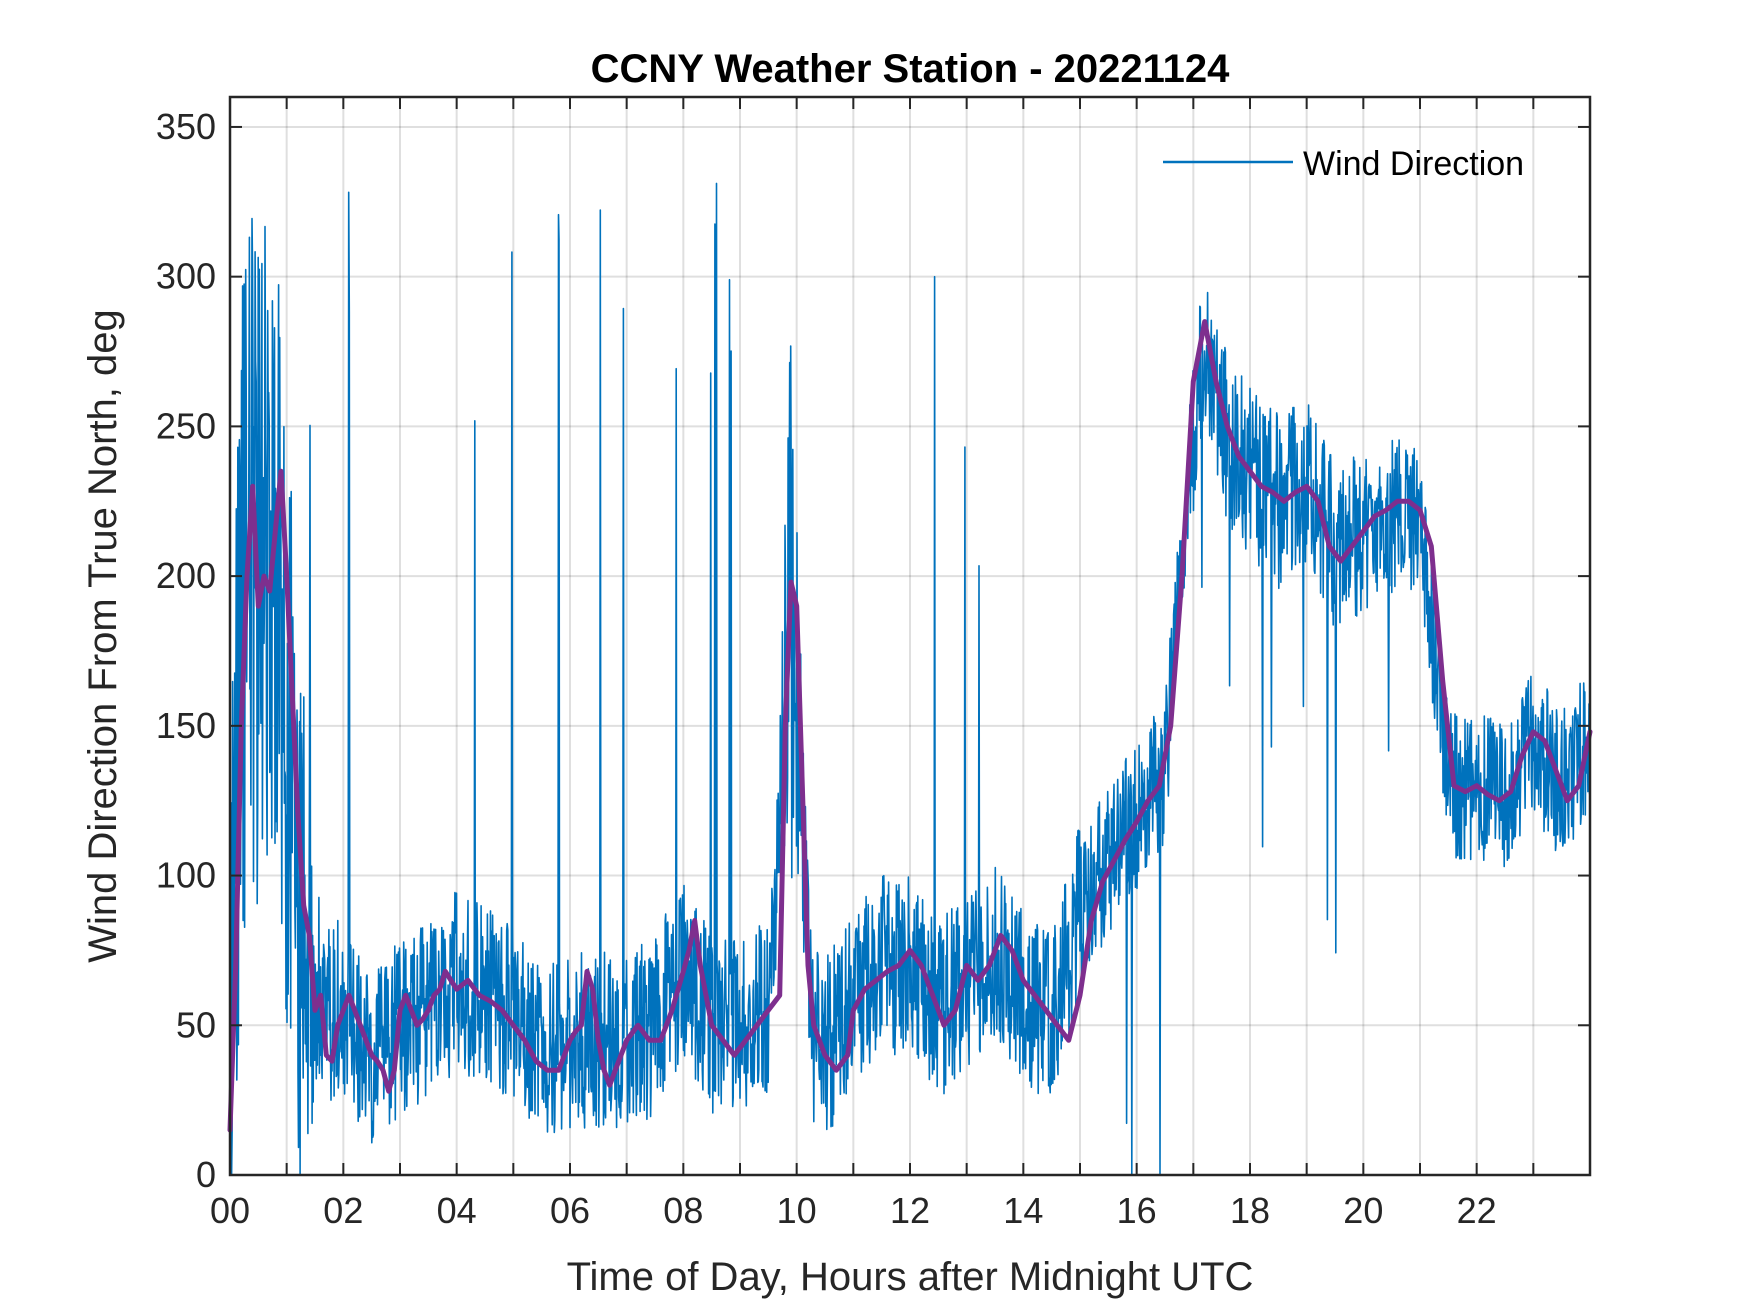 Image resolution: width=1750 pixels, height=1313 pixels. Describe the element at coordinates (910, 1210) in the screenshot. I see `x-tick-label: 12` at that location.